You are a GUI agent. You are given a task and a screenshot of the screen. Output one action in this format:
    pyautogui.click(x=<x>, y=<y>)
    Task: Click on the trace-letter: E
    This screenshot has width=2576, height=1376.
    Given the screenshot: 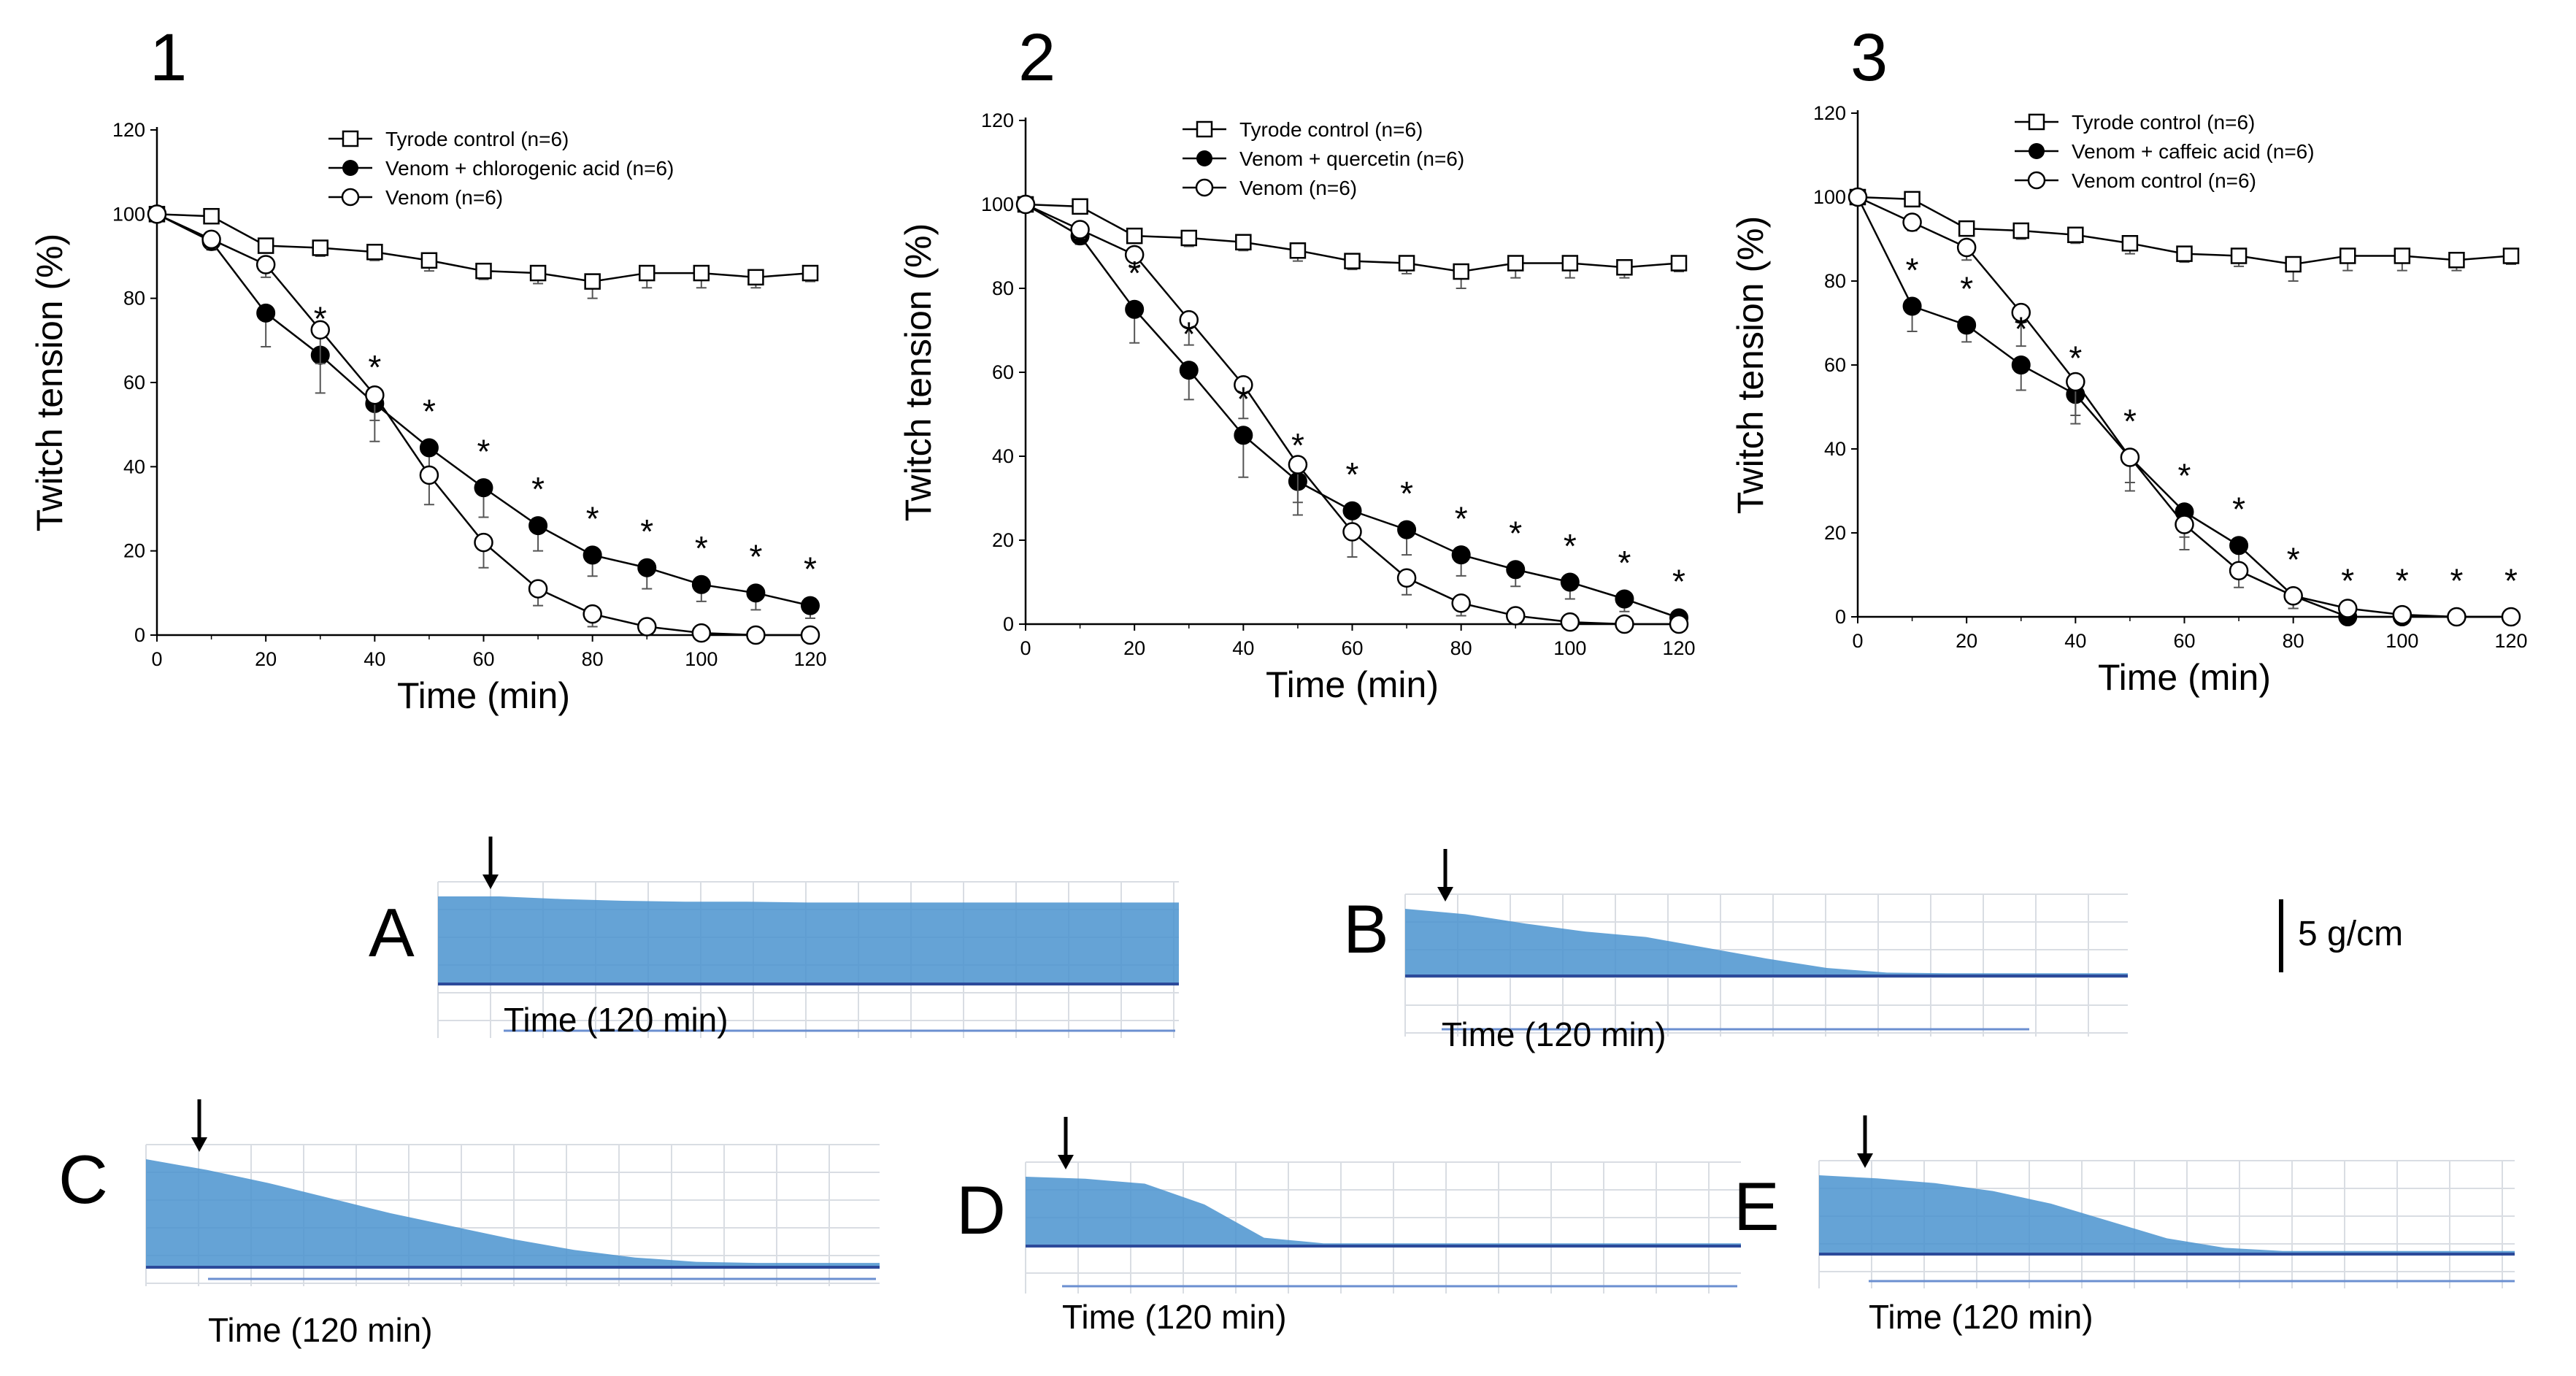 What is the action you would take?
    pyautogui.click(x=1757, y=1206)
    